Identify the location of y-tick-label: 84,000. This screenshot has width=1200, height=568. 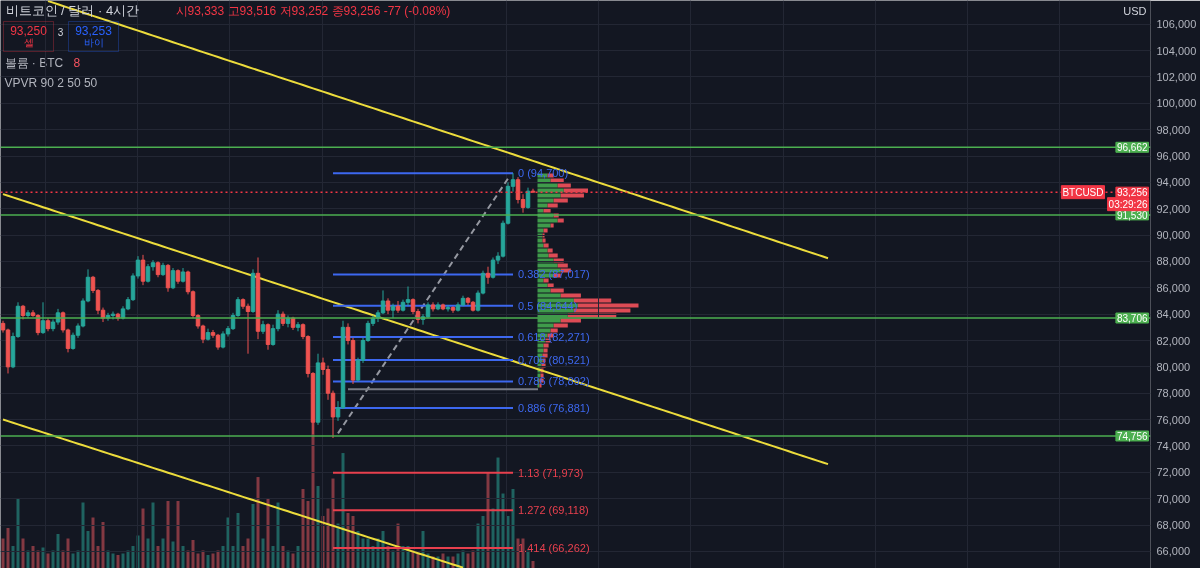
(1173, 314).